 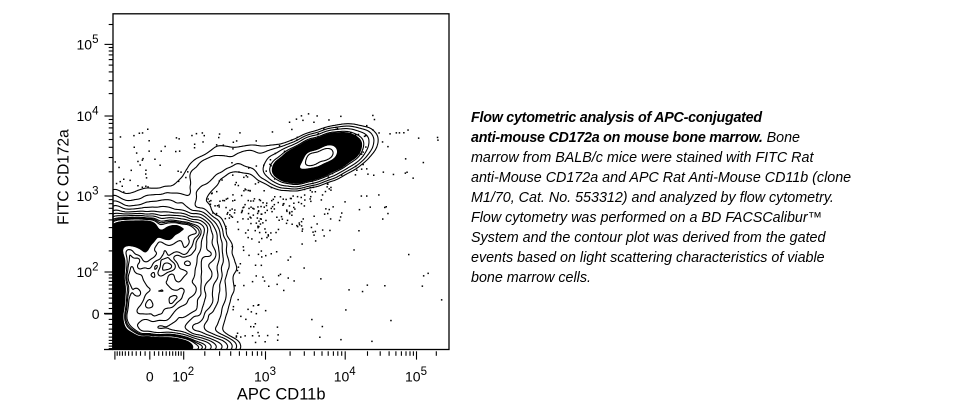 I want to click on svg-text: FITC CD172a, so click(x=64, y=177).